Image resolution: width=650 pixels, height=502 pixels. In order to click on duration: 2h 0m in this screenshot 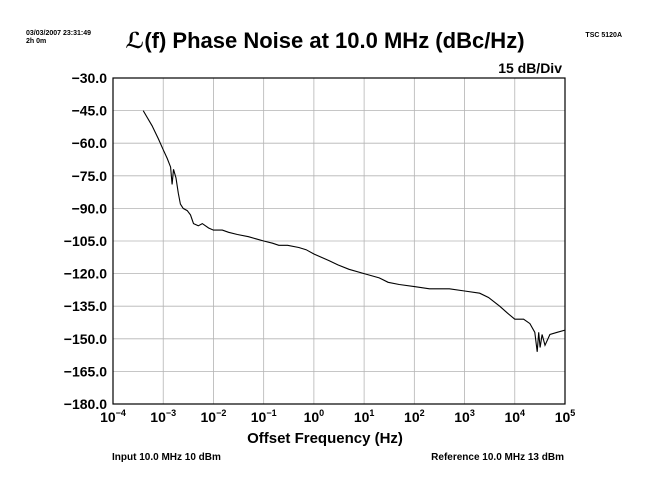, I will do `click(36, 41)`.